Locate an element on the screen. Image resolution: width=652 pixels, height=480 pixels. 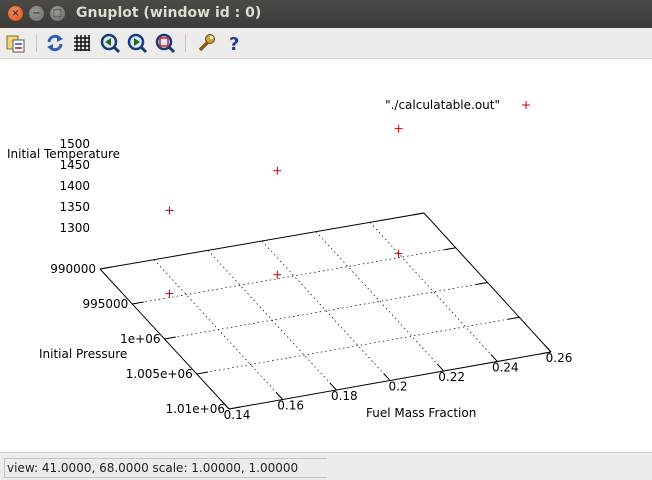
x-tick-label: 0.16 is located at coordinates (290, 406).